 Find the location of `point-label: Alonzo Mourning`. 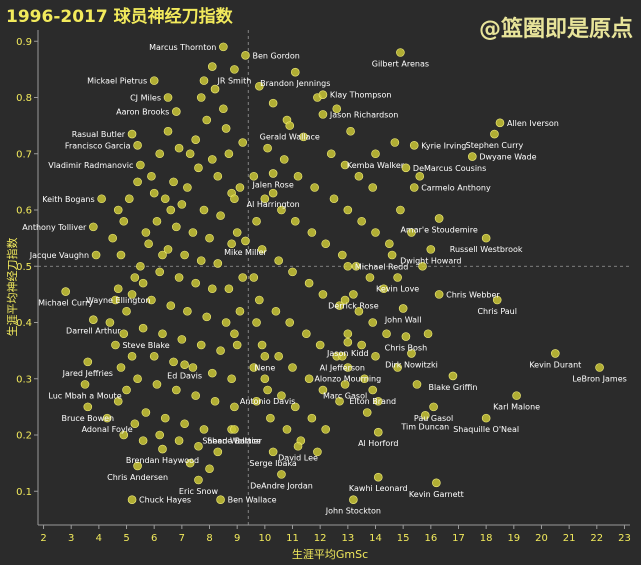

point-label: Alonzo Mourning is located at coordinates (347, 379).